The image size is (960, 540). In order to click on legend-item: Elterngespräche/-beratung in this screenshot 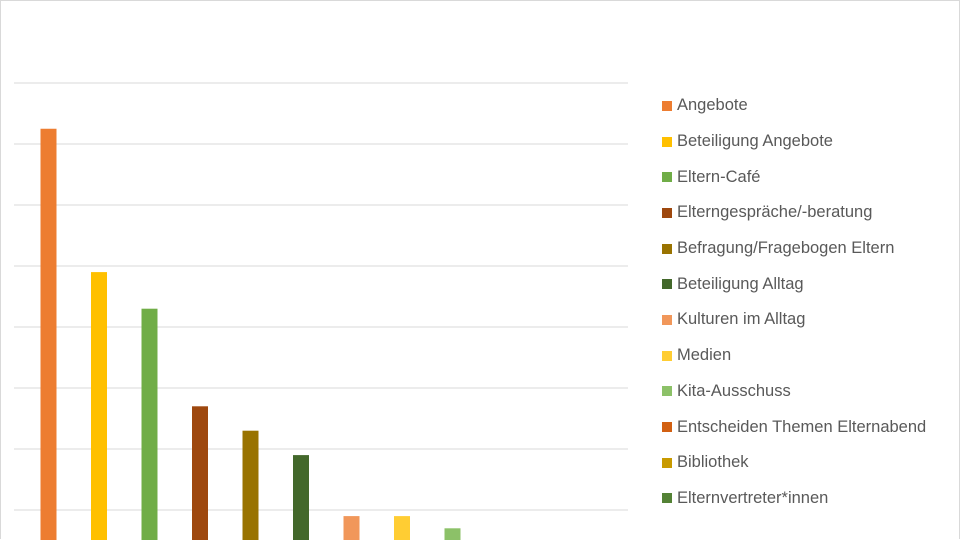, I will do `click(794, 213)`.